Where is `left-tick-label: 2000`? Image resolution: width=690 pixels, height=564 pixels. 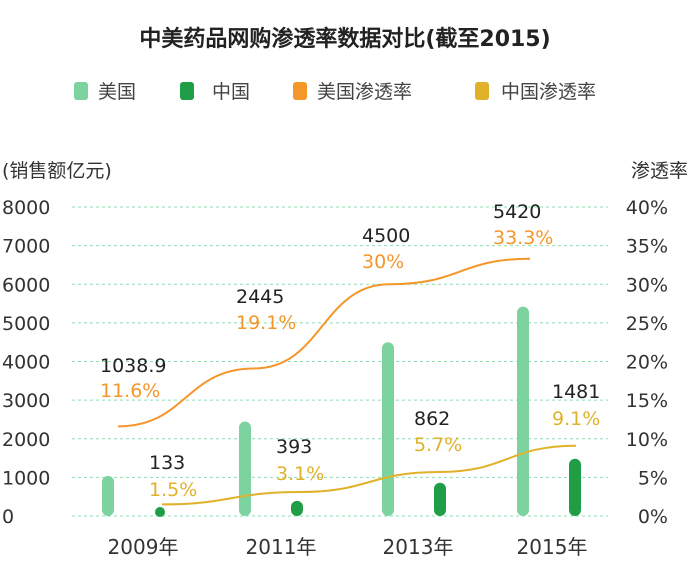
left-tick-label: 2000 is located at coordinates (26, 440).